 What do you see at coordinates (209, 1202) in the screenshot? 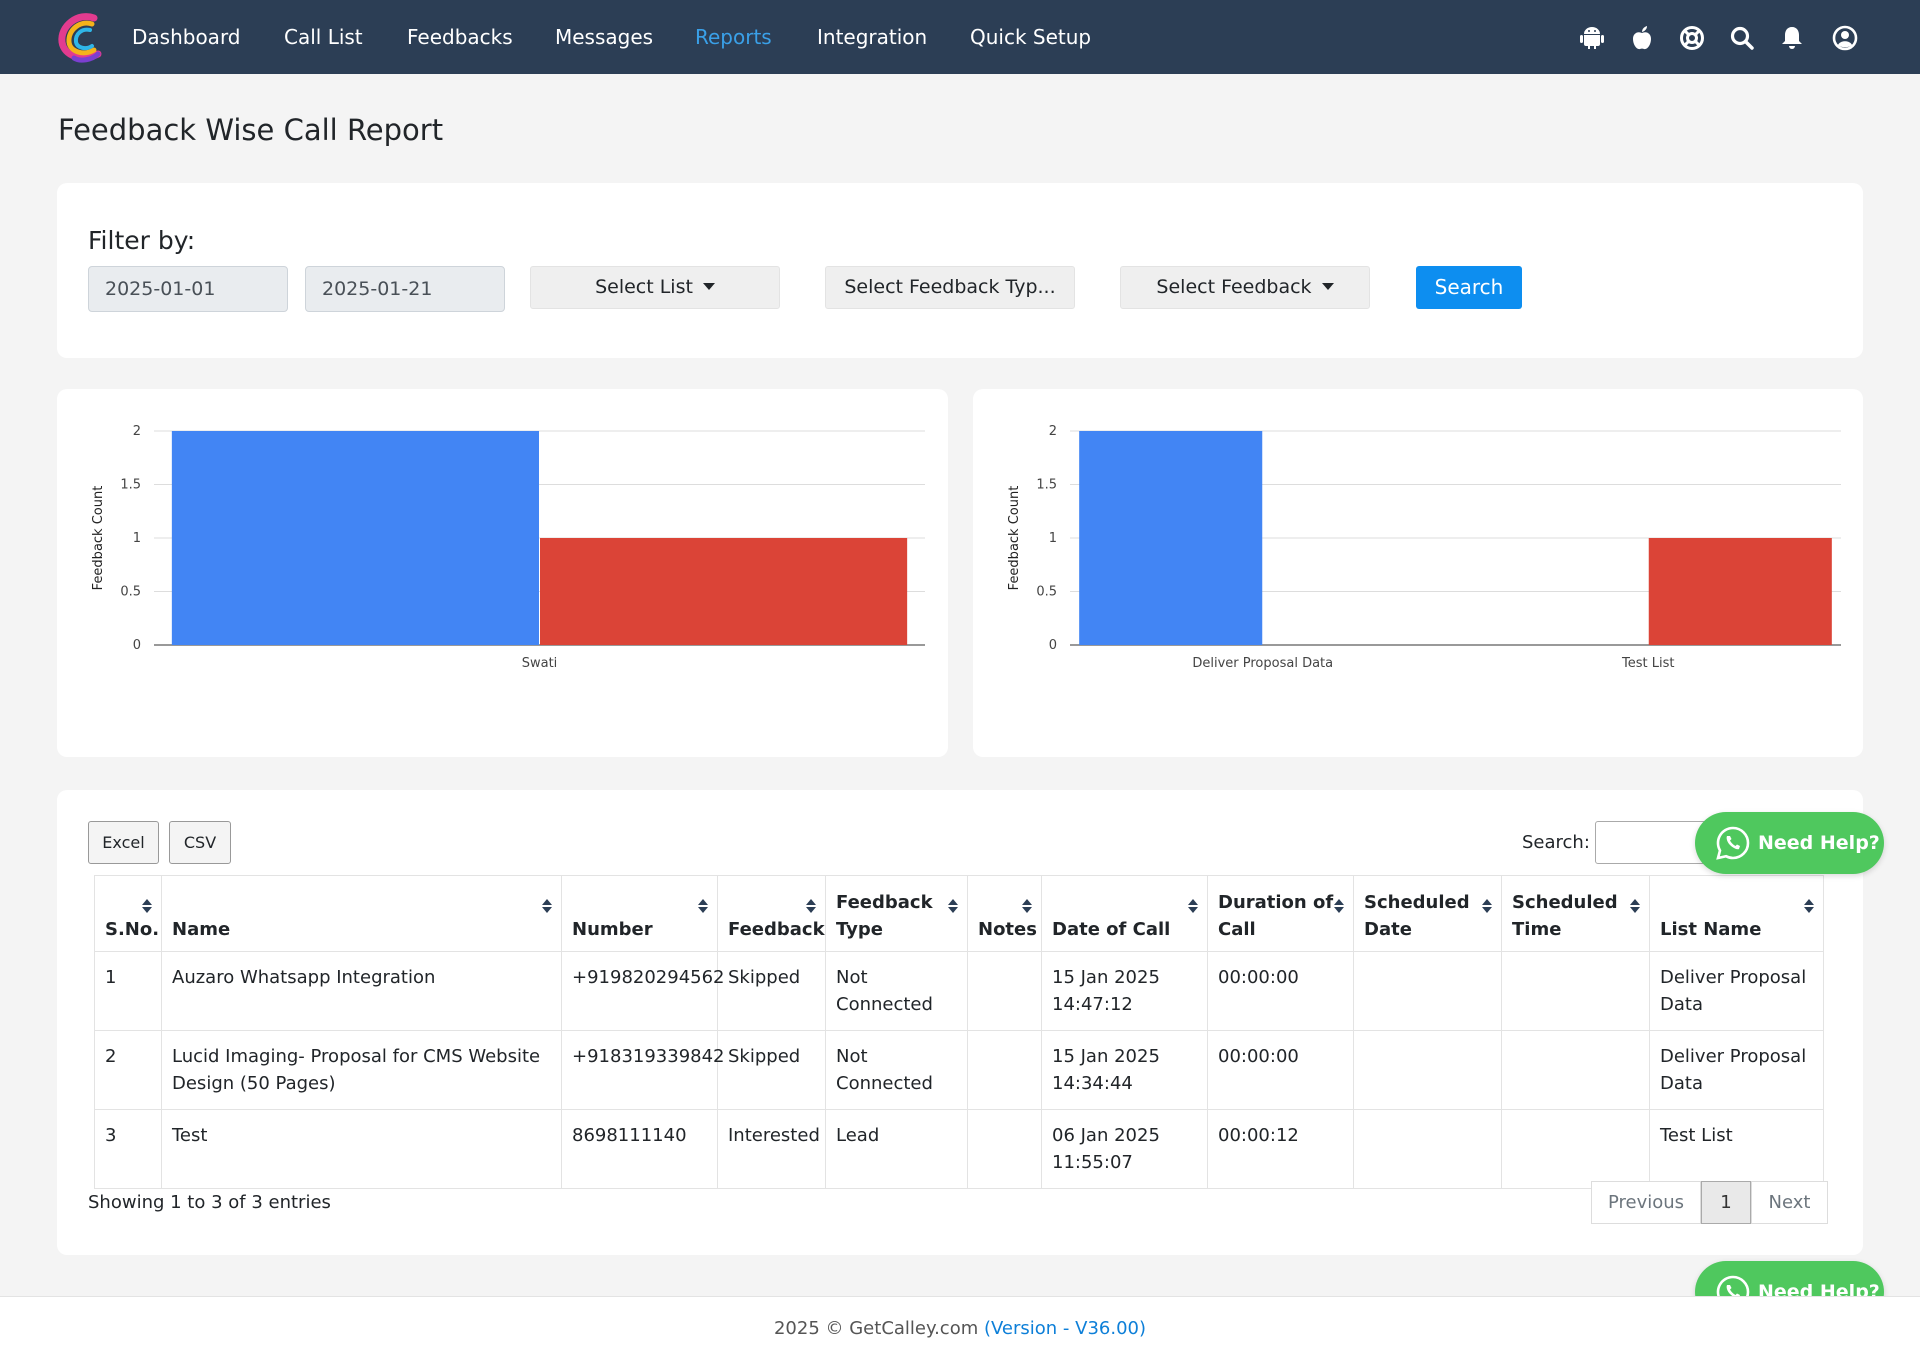
I see `entries-info: Showing 1 to 3 of 3 entries` at bounding box center [209, 1202].